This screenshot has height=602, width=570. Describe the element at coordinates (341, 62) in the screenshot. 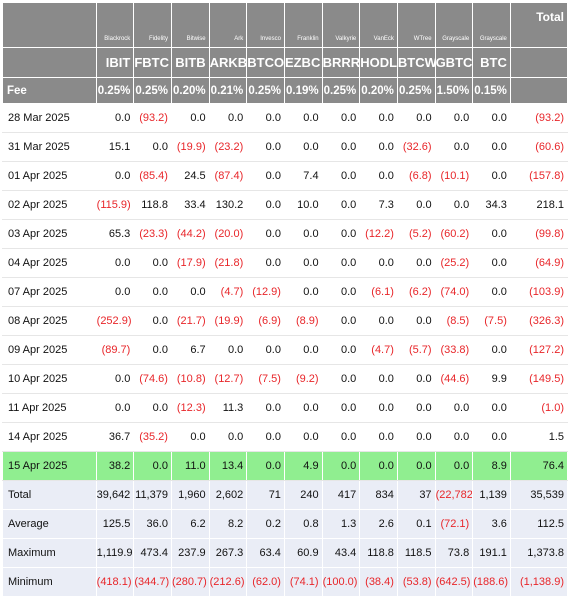

I see `ticker: BRRR` at that location.